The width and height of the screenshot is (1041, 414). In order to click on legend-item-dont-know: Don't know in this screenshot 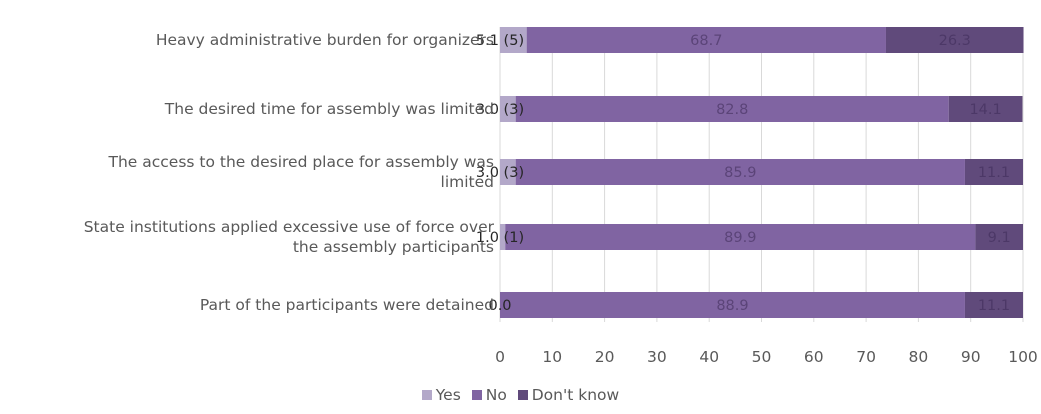, I will do `click(568, 395)`.